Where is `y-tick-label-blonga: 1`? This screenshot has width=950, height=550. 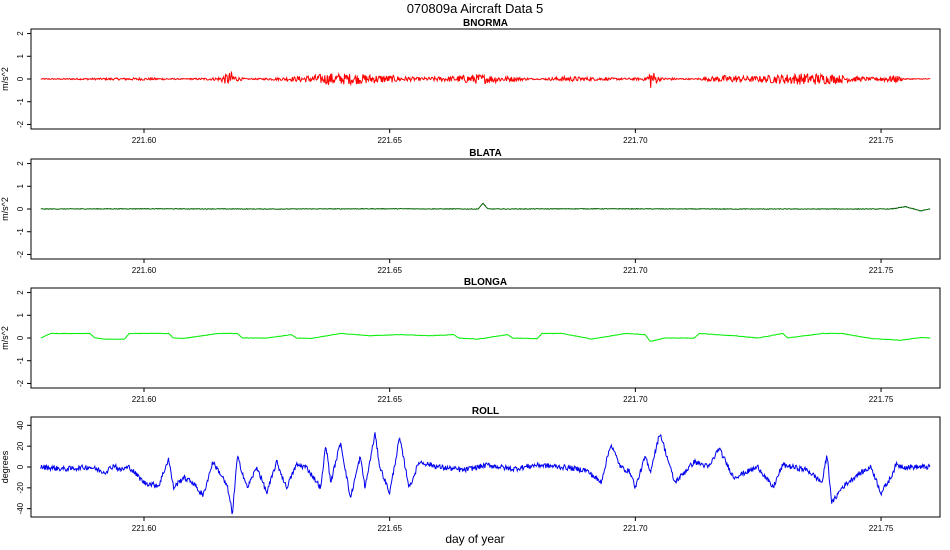
y-tick-label-blonga: 1 is located at coordinates (20, 314).